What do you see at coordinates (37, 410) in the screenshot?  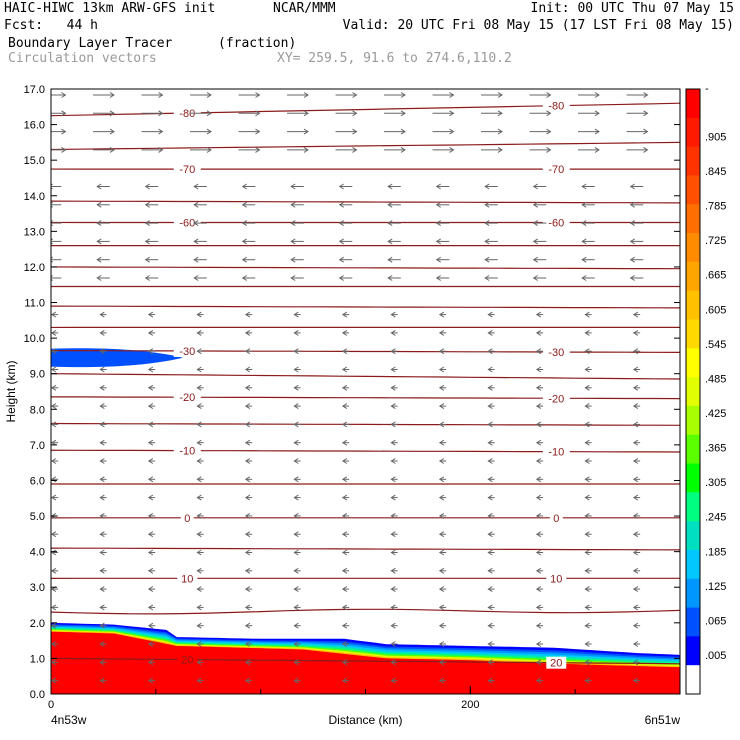 I see `y-tick-label: 8.0` at bounding box center [37, 410].